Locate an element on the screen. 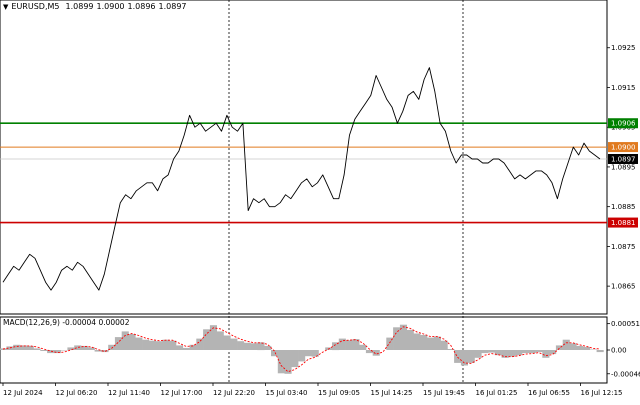 This screenshot has height=405, width=640. price-badge-label: 1.0897 is located at coordinates (623, 159).